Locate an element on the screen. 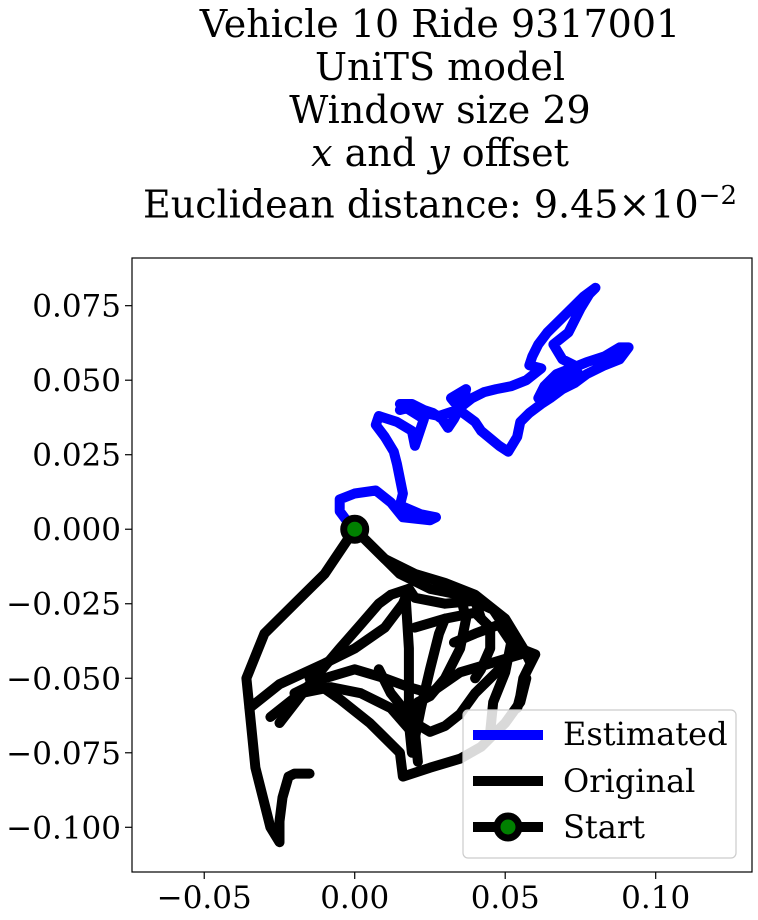 The image size is (758, 920). chart-title-line-3: Window size 29 is located at coordinates (440, 110).